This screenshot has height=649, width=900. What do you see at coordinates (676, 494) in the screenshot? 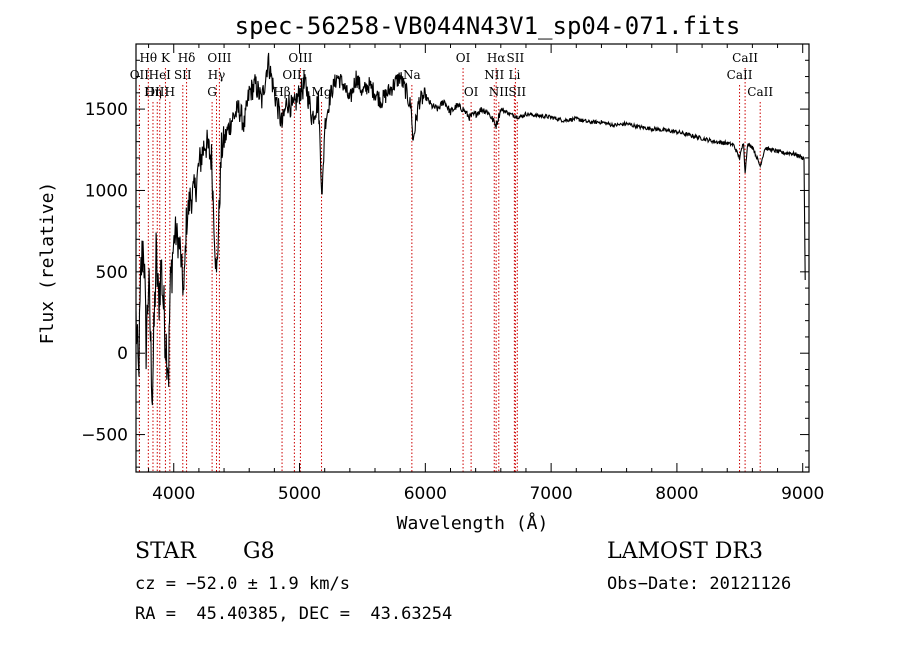
I see `x-tick-label-8000: 8000` at bounding box center [676, 494].